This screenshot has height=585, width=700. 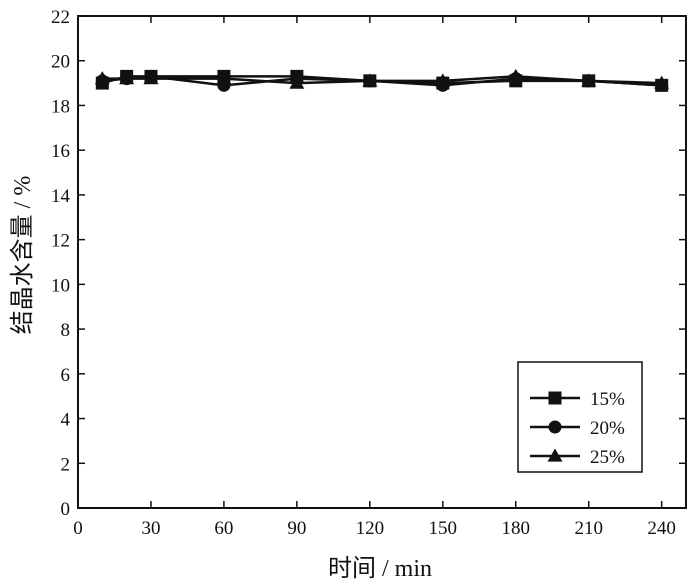 I want to click on x-tick-label: 90, so click(x=296, y=528).